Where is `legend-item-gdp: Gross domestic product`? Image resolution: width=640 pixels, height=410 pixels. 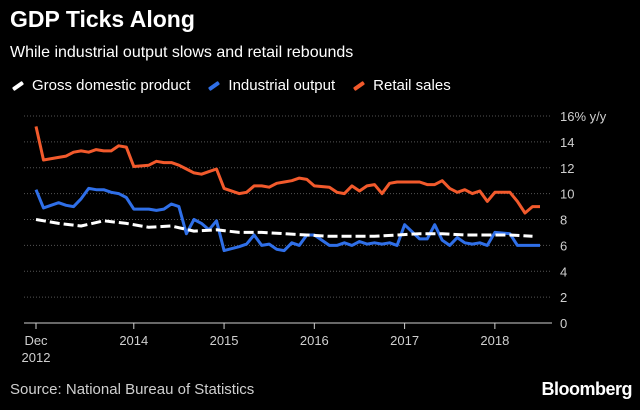
legend-item-gdp: Gross domestic product is located at coordinates (101, 85).